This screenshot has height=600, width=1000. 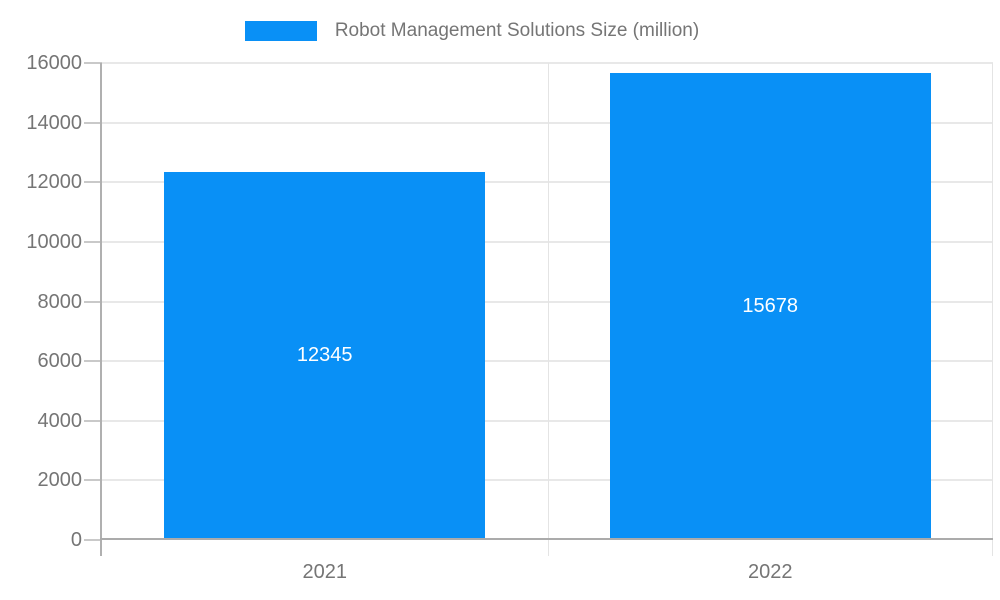 I want to click on y-axis-line, so click(x=101, y=309).